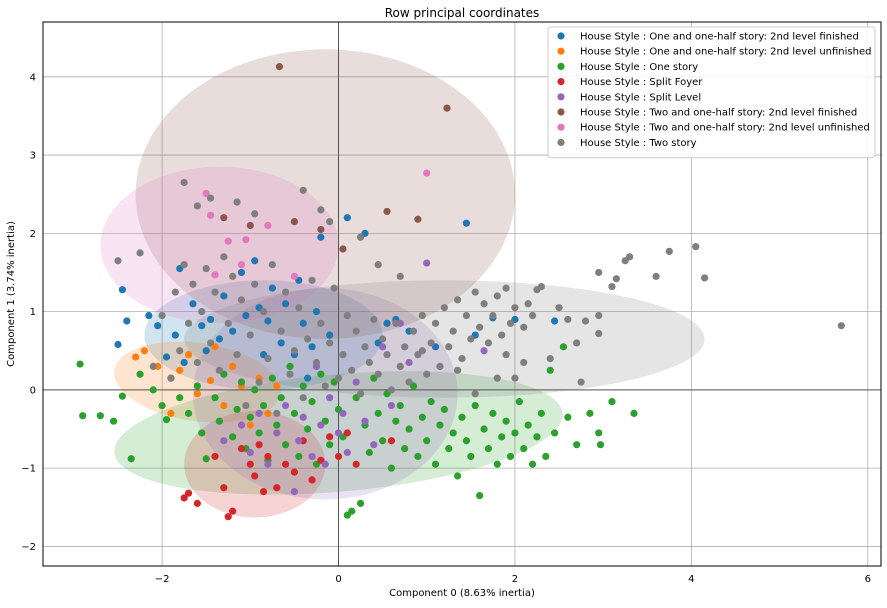  What do you see at coordinates (255, 464) in the screenshot?
I see `series-ellipse` at bounding box center [255, 464].